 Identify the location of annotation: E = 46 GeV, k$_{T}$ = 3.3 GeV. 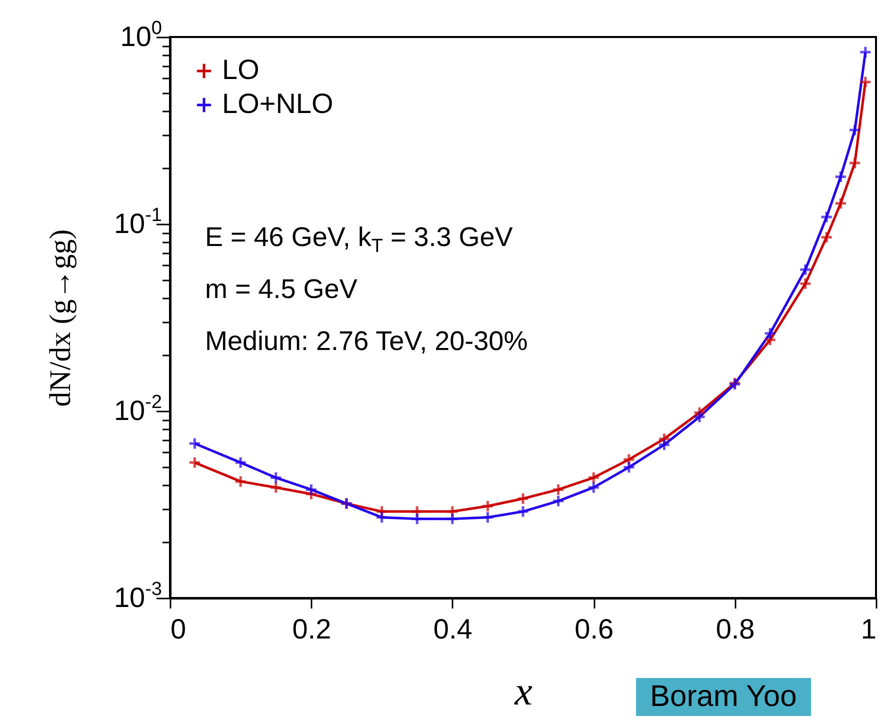
(359, 240).